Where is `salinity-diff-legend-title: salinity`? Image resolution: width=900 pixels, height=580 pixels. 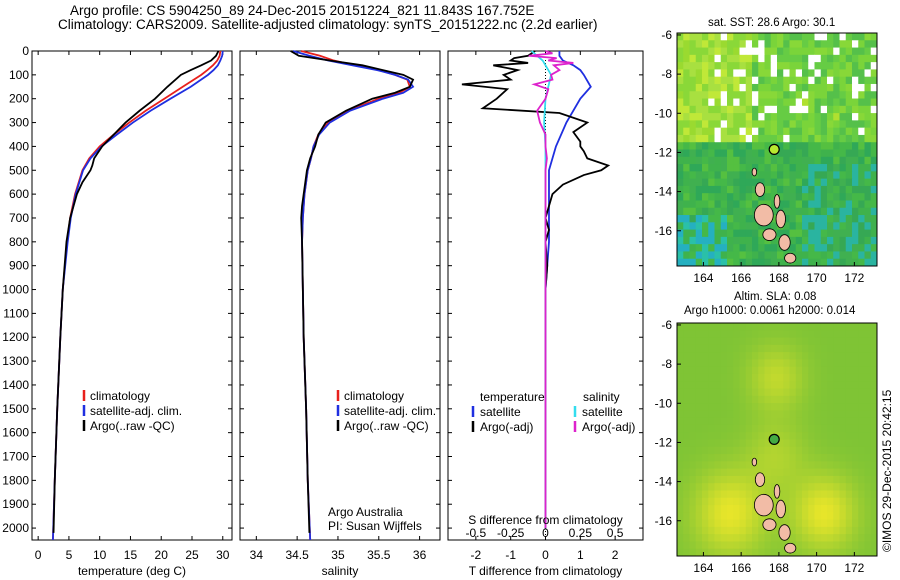
salinity-diff-legend-title: salinity is located at coordinates (601, 397).